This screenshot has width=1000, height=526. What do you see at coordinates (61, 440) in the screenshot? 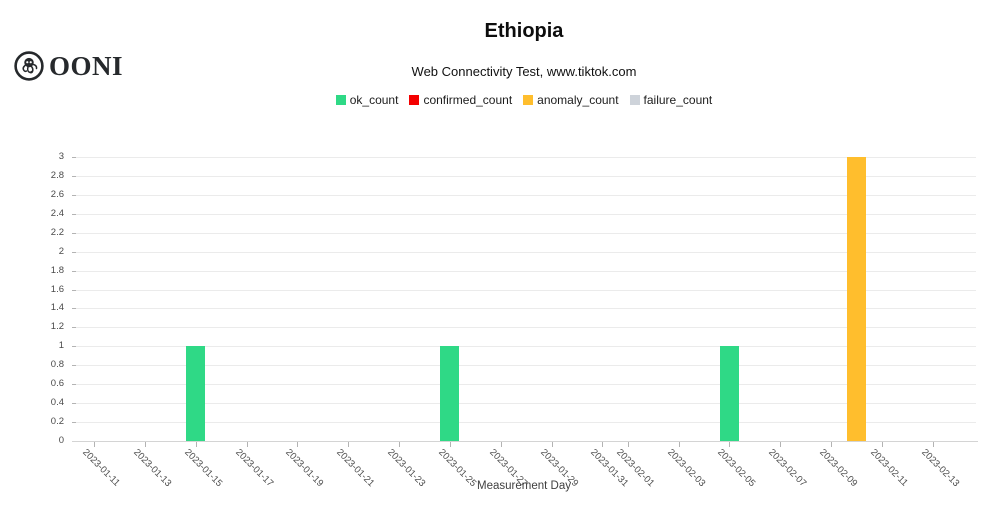
I see `y-tick-label: 0` at bounding box center [61, 440].